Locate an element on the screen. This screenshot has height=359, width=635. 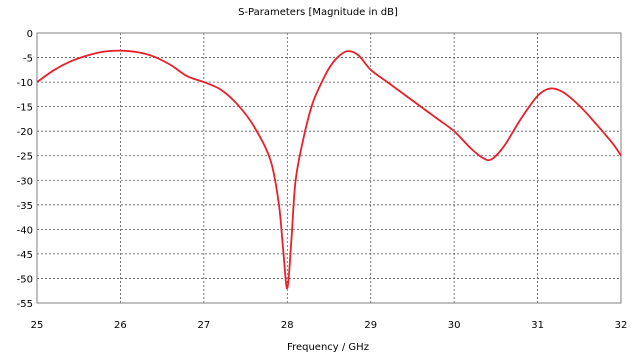
y-tick-label: 0 is located at coordinates (30, 34).